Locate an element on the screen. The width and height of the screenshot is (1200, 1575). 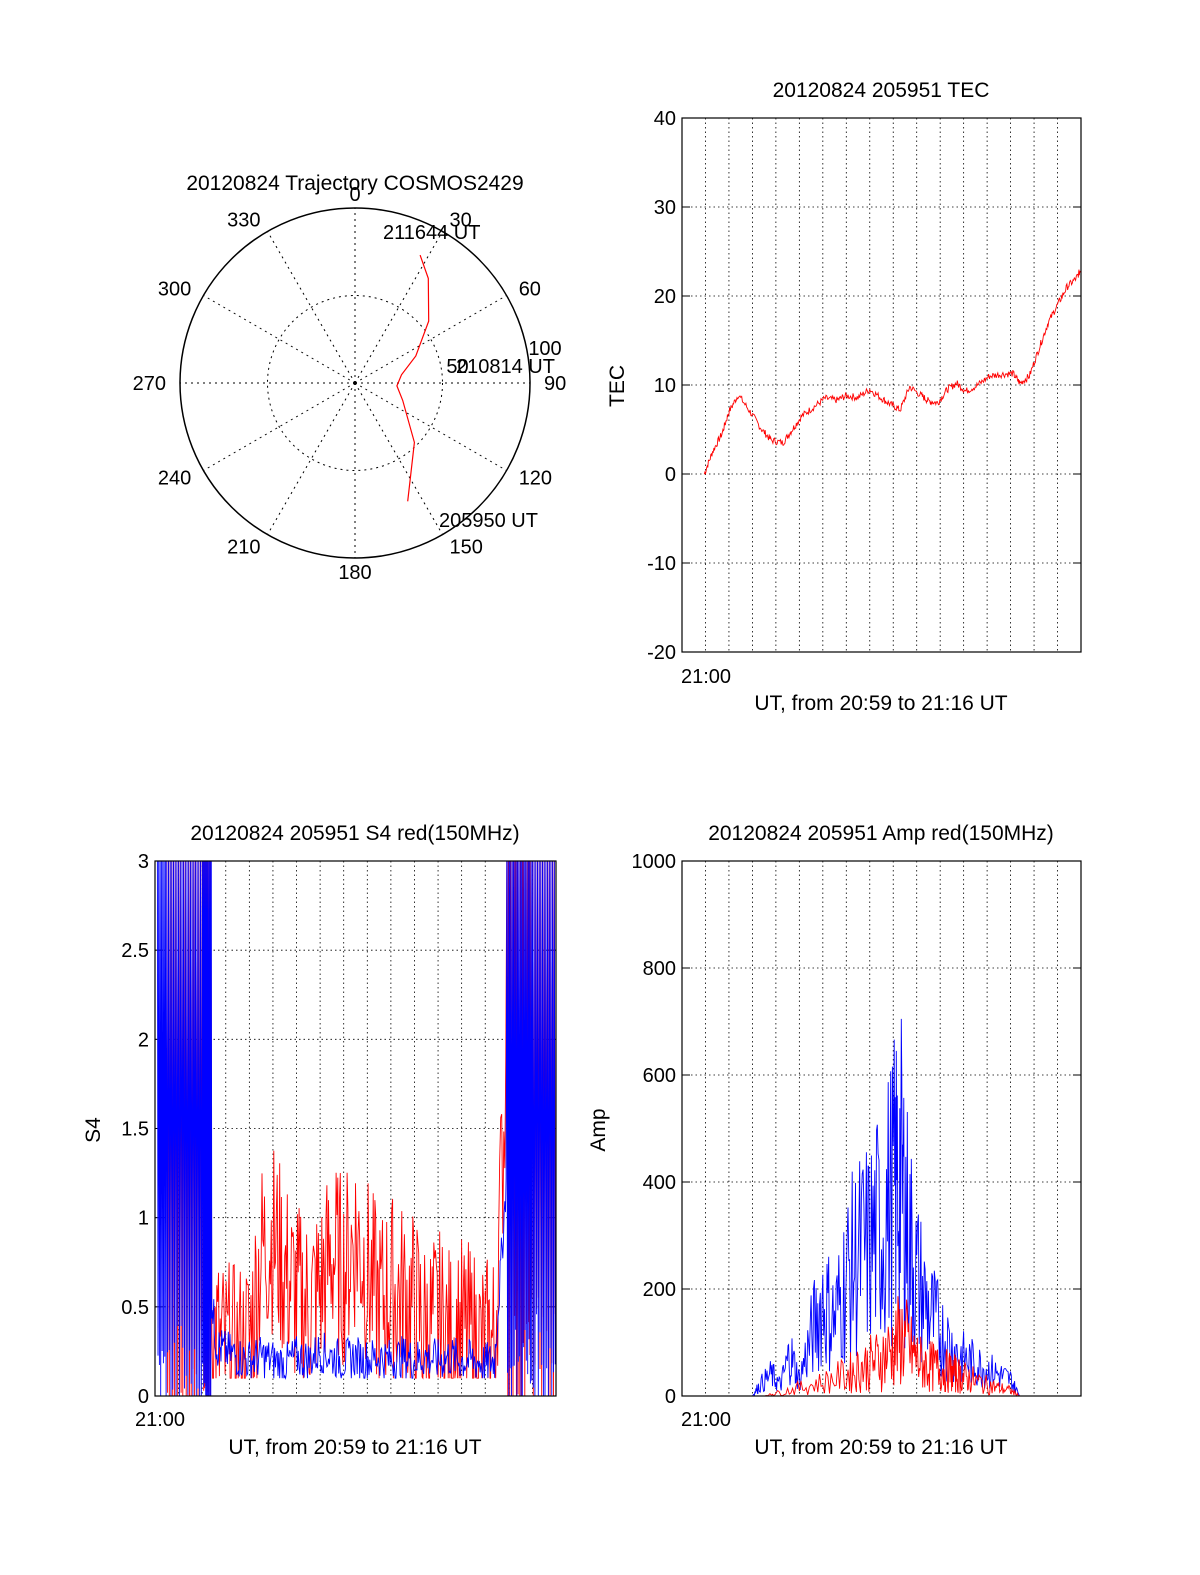
s4-axes: 0 0.5 1 1.5 2 2.5 3 is located at coordinates (339, 1129).